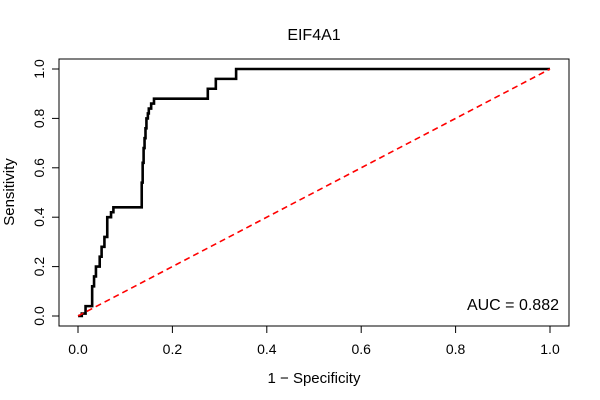 This screenshot has width=600, height=400. What do you see at coordinates (9, 192) in the screenshot?
I see `y-axis-label: Sensitivity` at bounding box center [9, 192].